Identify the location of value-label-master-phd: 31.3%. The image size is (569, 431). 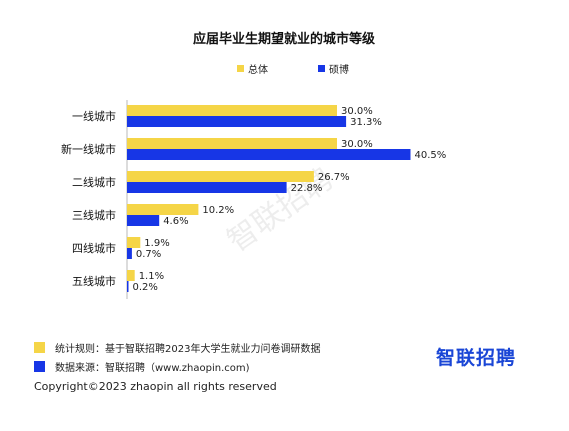
(366, 122).